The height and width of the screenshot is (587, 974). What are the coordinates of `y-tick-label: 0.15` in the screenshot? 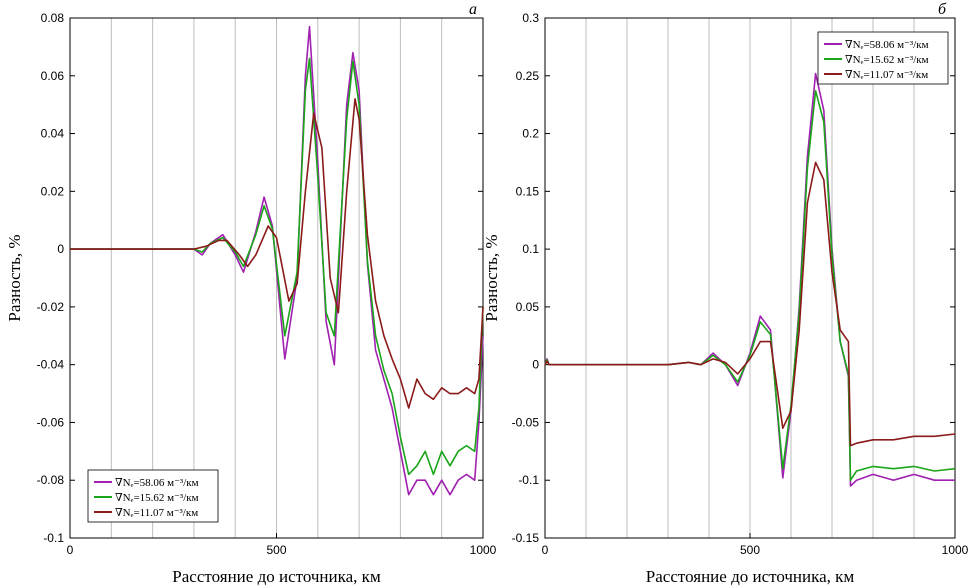 It's located at (528, 191).